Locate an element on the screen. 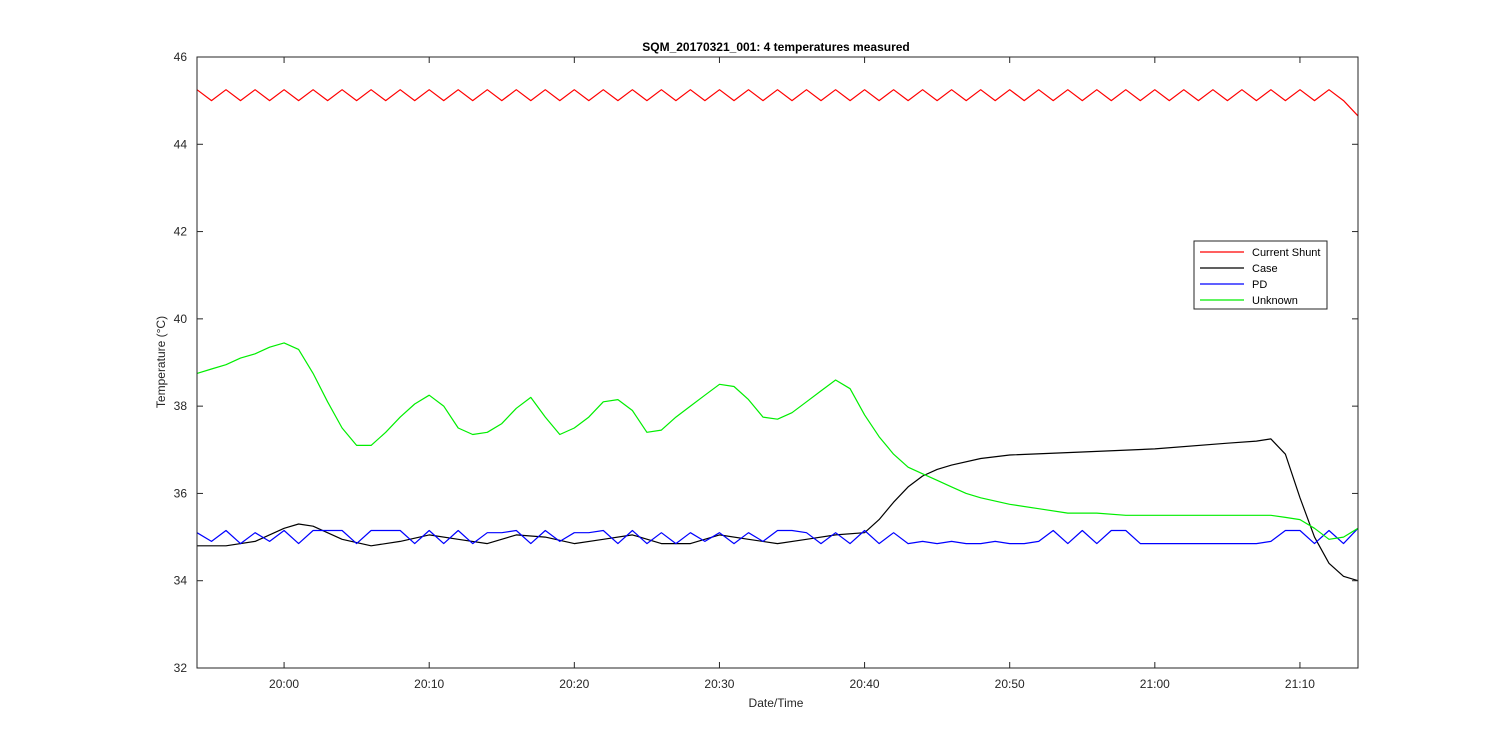 This screenshot has width=1500, height=750. y-tick-label: 44 is located at coordinates (181, 144).